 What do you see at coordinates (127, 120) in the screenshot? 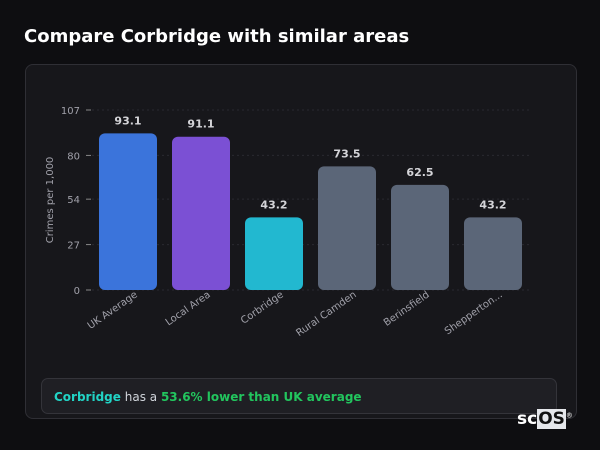
I see `data-label: 93.1` at bounding box center [127, 120].